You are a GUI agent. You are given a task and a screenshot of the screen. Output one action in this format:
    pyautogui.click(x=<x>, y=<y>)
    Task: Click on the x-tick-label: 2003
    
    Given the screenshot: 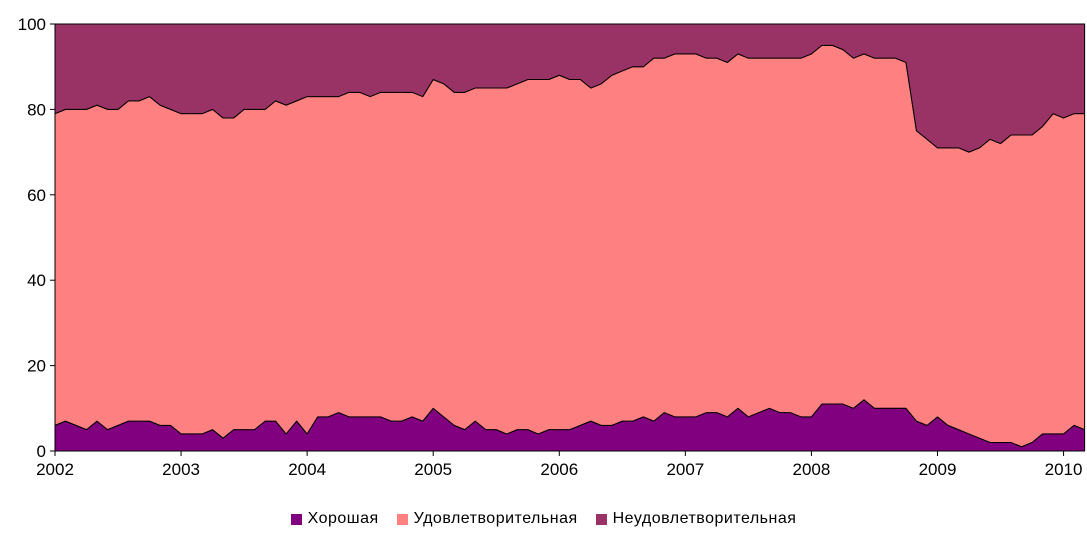 What is the action you would take?
    pyautogui.click(x=181, y=469)
    